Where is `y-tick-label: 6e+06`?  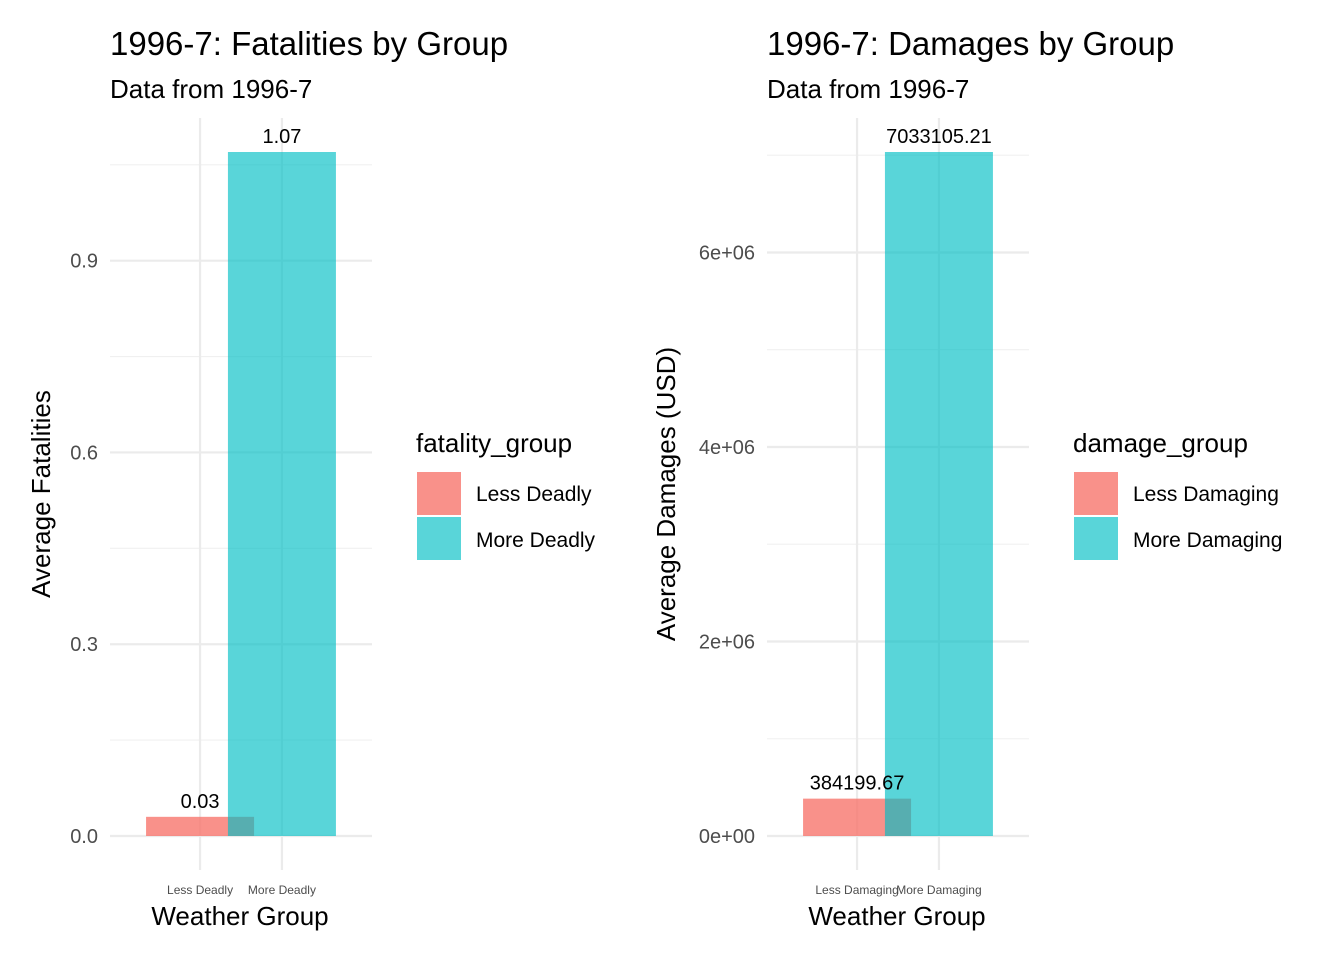 y-tick-label: 6e+06 is located at coordinates (727, 253).